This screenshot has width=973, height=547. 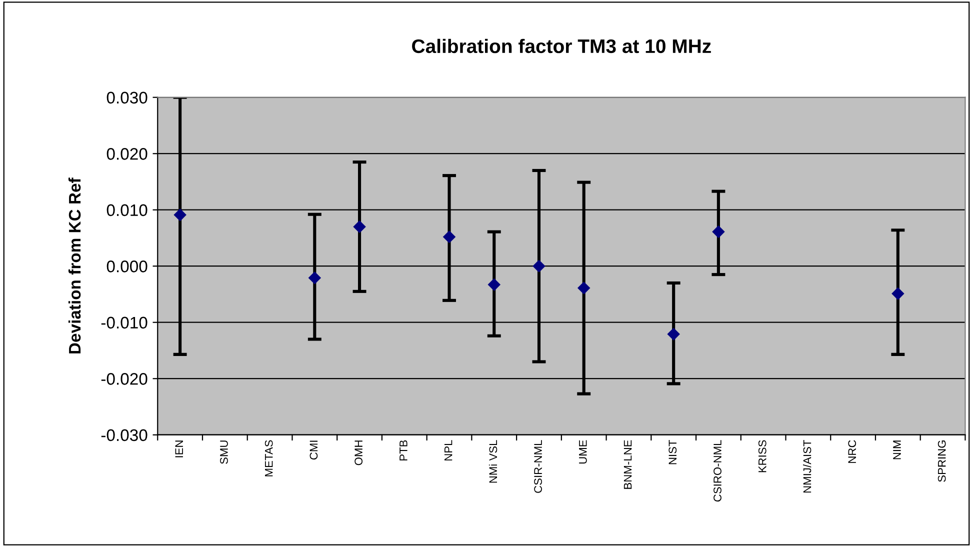 I want to click on x-tick-label: NIM, so click(x=897, y=450).